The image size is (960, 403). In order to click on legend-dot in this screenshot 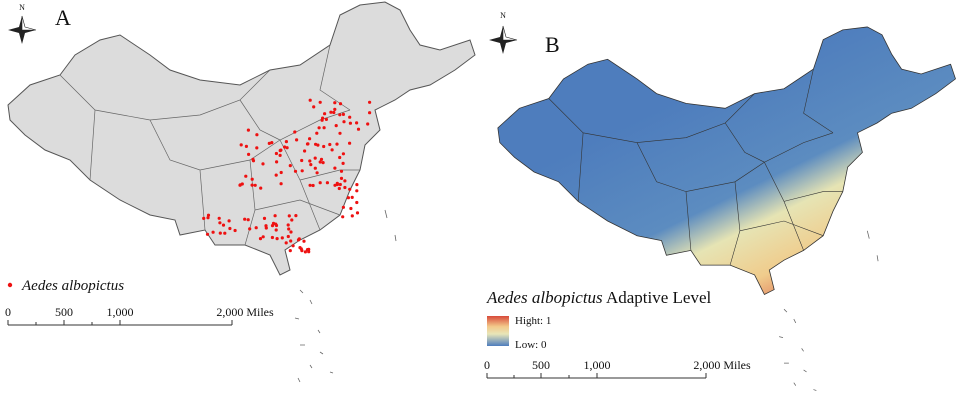, I will do `click(10, 285)`.